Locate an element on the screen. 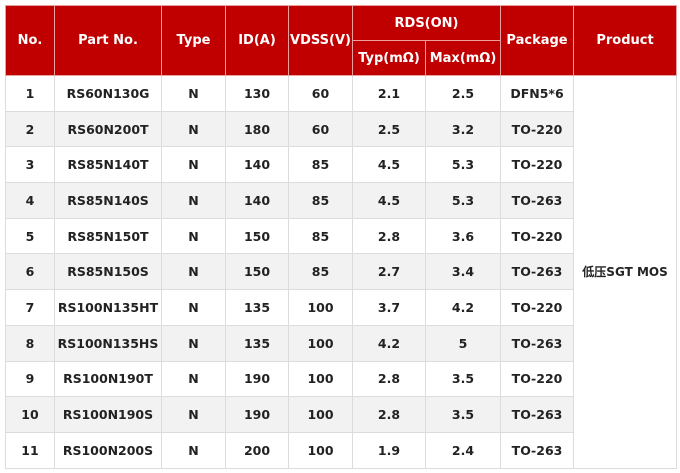  cell-part: RS100N135HS is located at coordinates (108, 343).